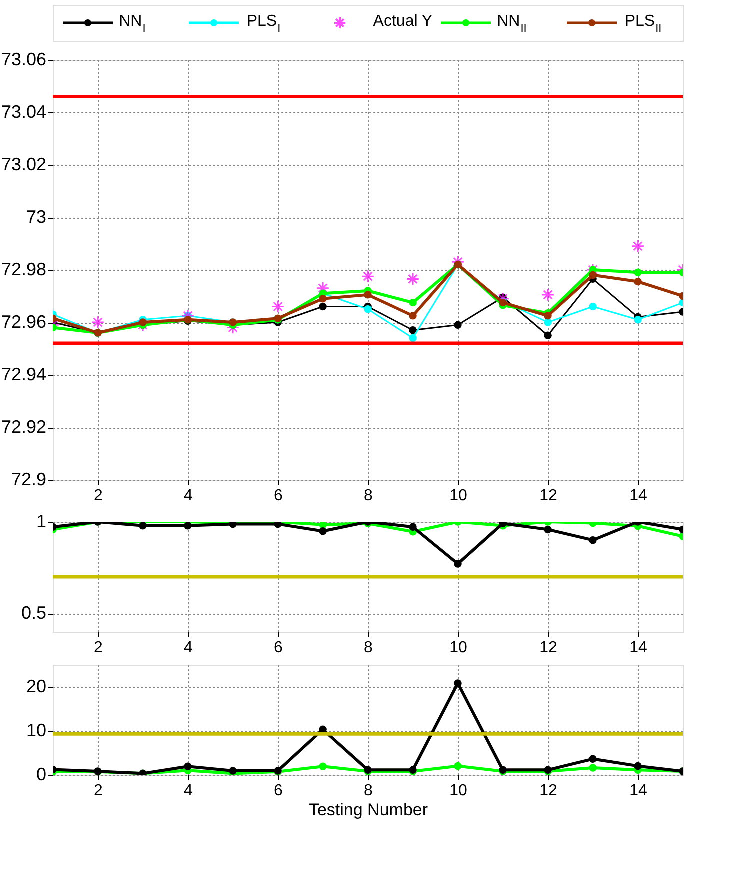  What do you see at coordinates (33, 613) in the screenshot?
I see `y-tick-label: 0.5` at bounding box center [33, 613].